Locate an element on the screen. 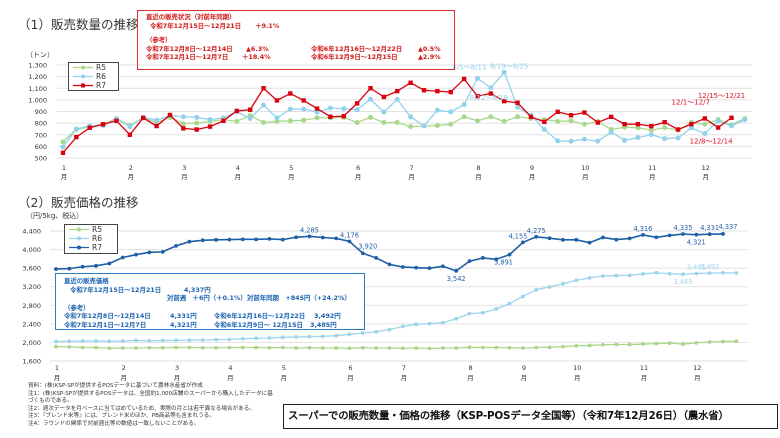 The height and width of the screenshot is (438, 780). annotation-label: 12/15～12/21 is located at coordinates (721, 96).